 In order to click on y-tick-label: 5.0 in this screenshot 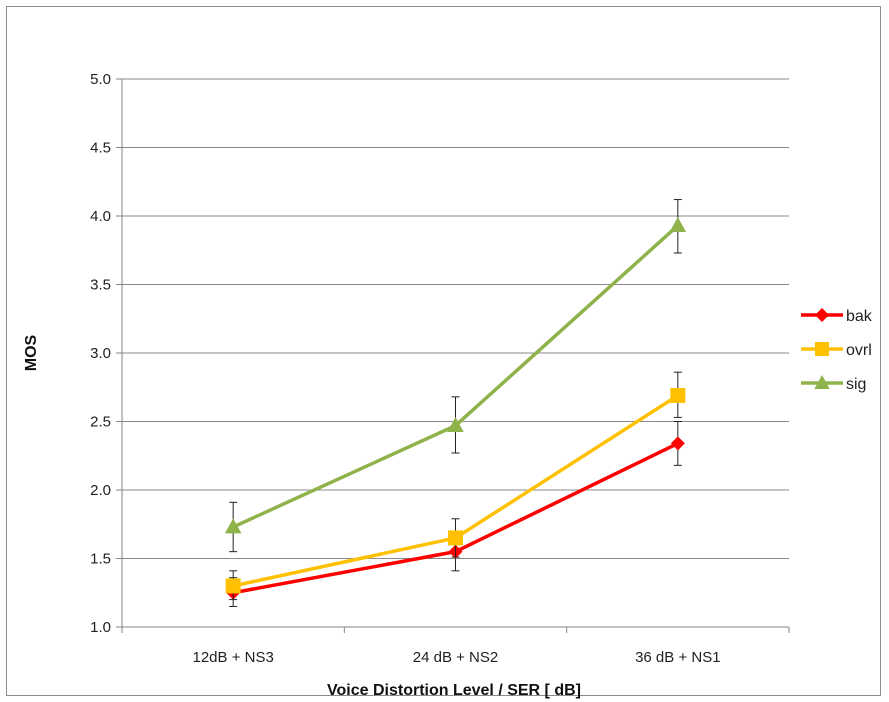, I will do `click(100, 79)`.